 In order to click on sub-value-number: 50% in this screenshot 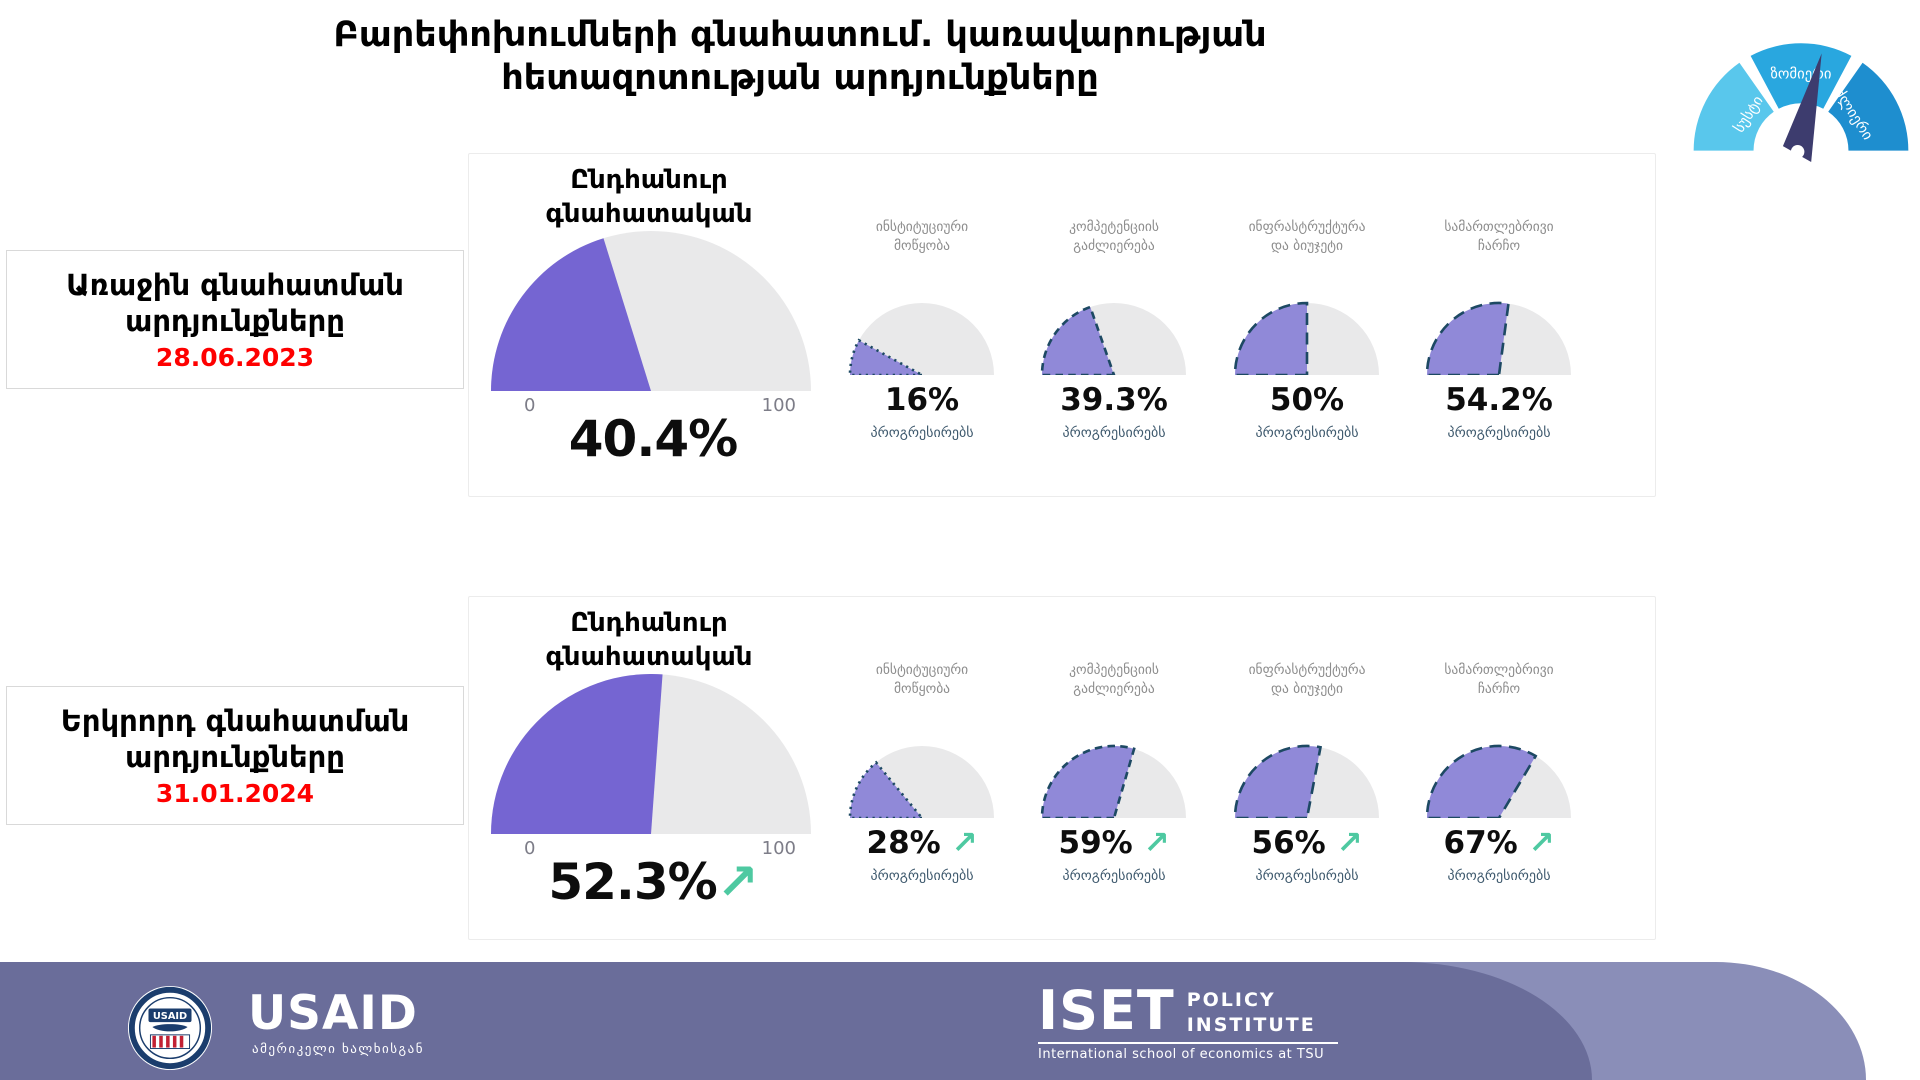, I will do `click(1307, 400)`.